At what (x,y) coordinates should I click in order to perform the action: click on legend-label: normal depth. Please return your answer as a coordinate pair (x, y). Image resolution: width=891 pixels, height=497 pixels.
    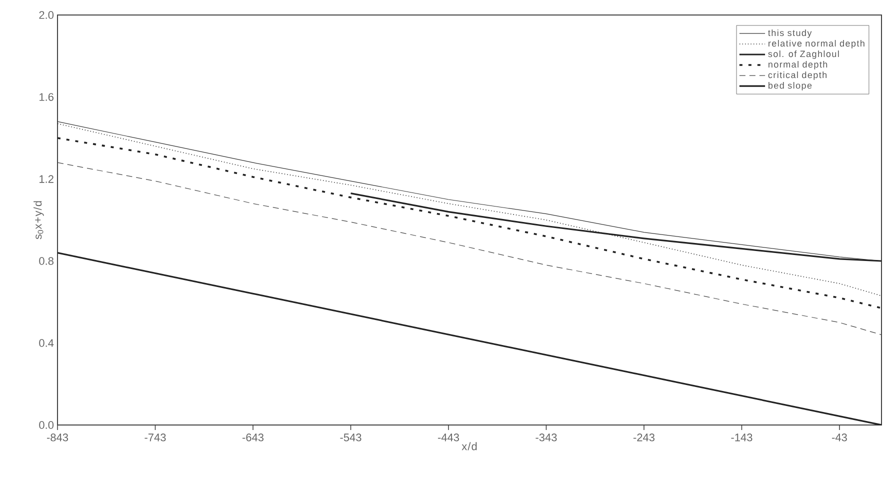
    Looking at the image, I should click on (798, 65).